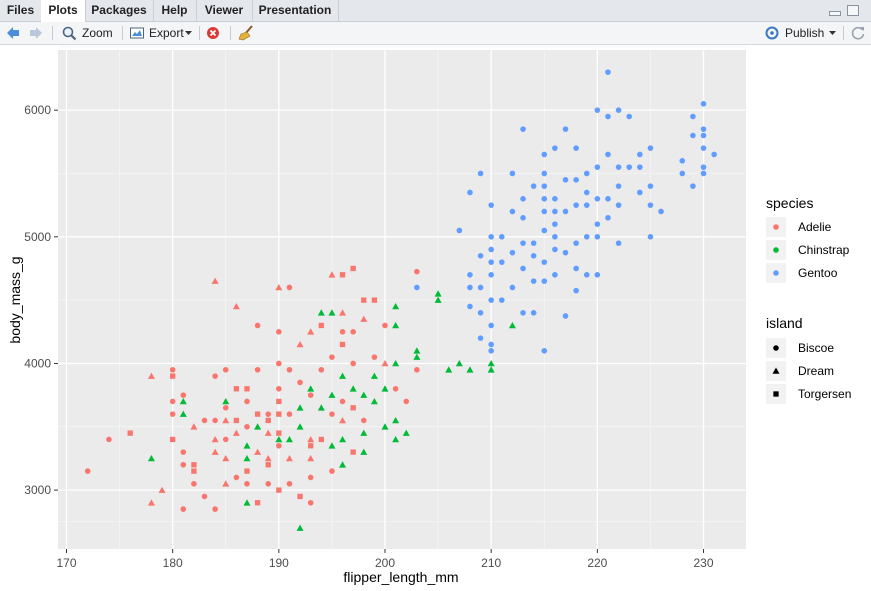  Describe the element at coordinates (835, 13) in the screenshot. I see `minimize-pane-icon` at that location.